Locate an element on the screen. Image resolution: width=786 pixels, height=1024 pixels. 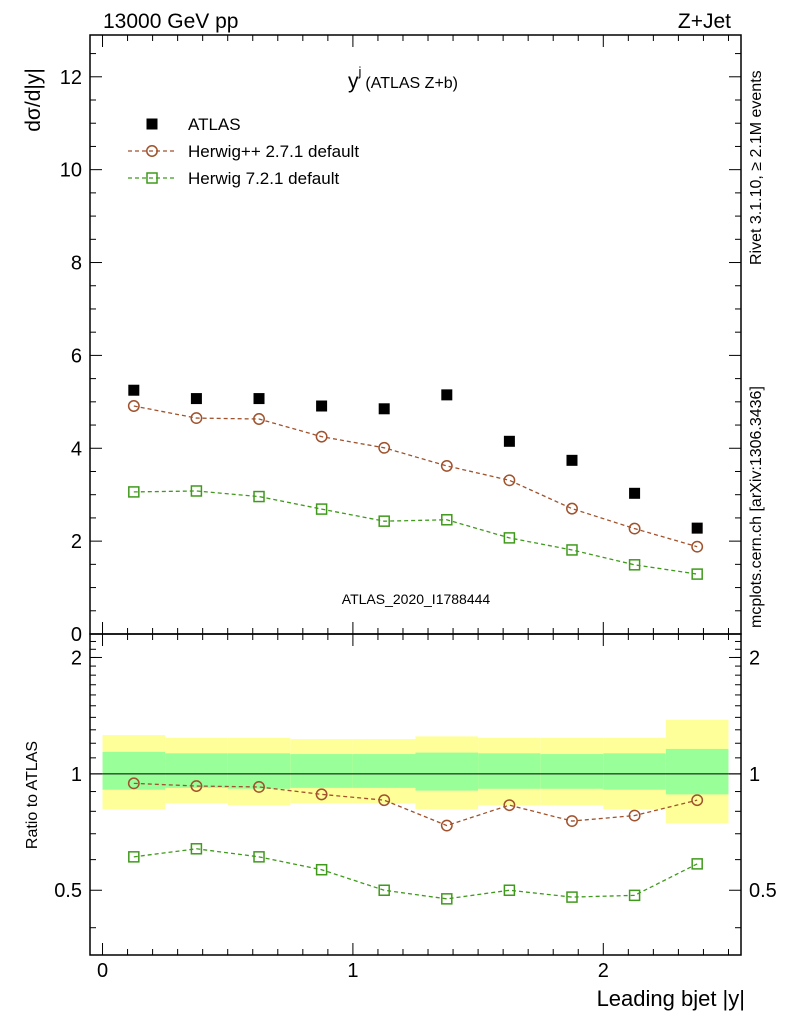
main-y-tick-label: 0 is located at coordinates (76, 635).